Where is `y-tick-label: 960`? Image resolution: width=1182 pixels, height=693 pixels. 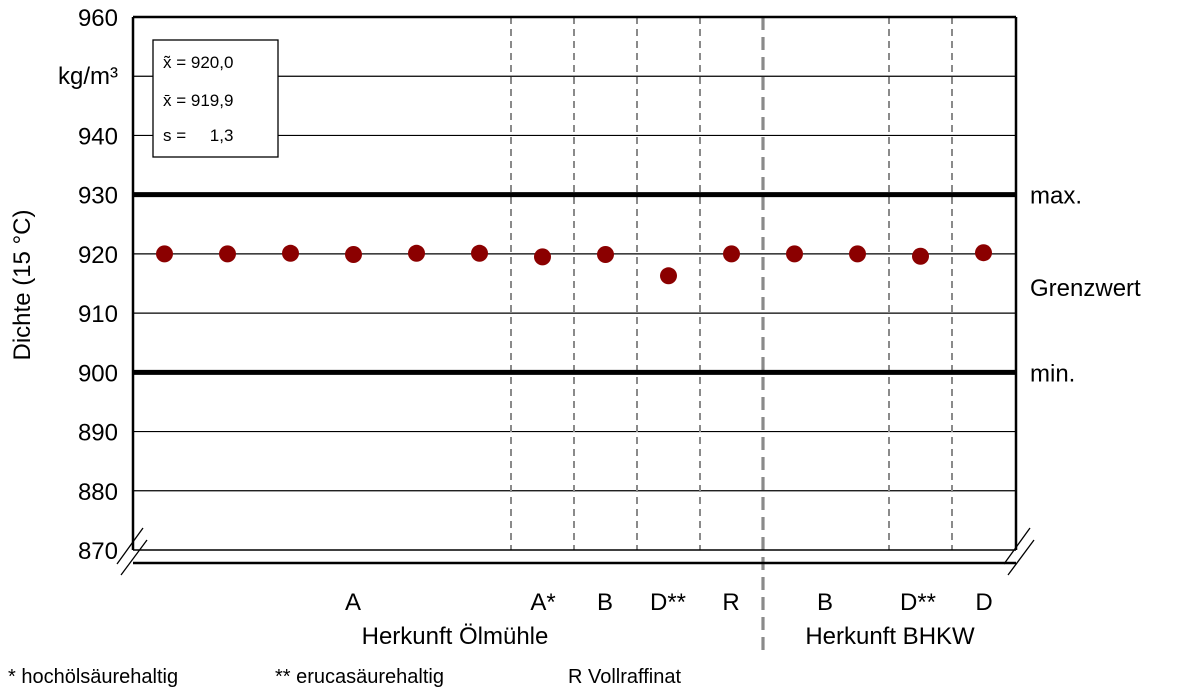 y-tick-label: 960 is located at coordinates (98, 18).